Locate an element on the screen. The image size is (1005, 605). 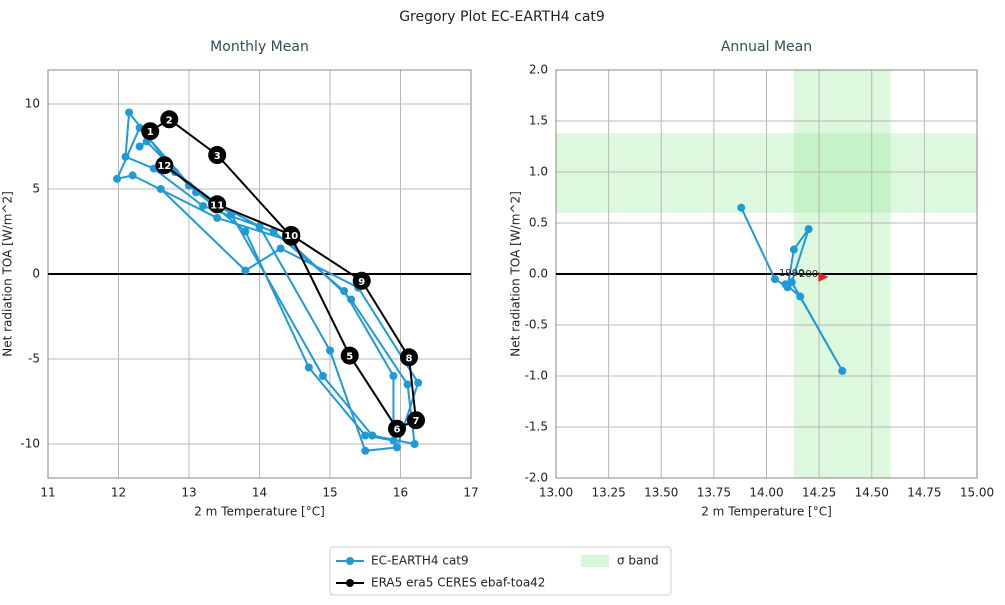
point-label: 11 is located at coordinates (217, 205).